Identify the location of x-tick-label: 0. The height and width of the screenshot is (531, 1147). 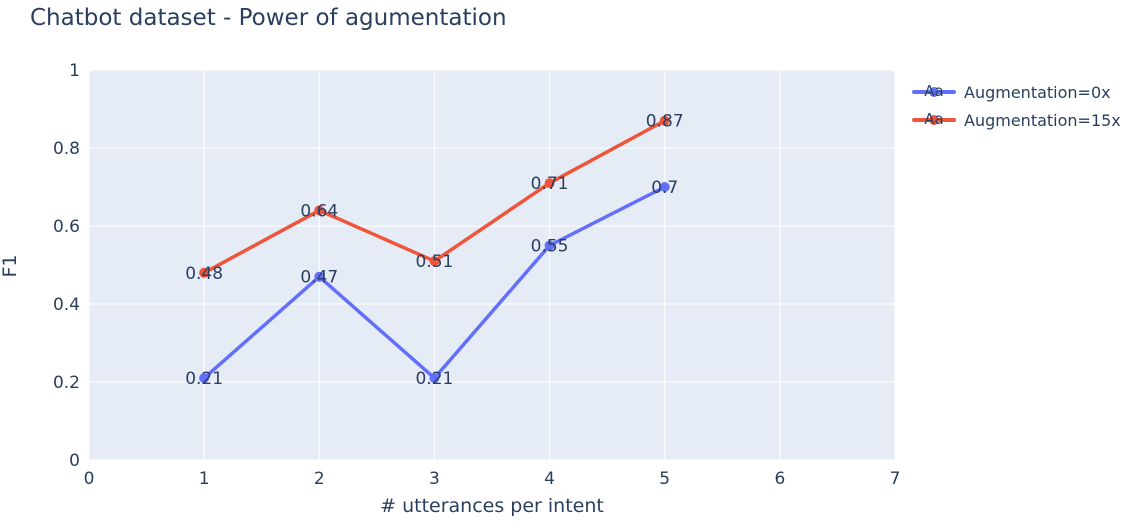
(89, 479).